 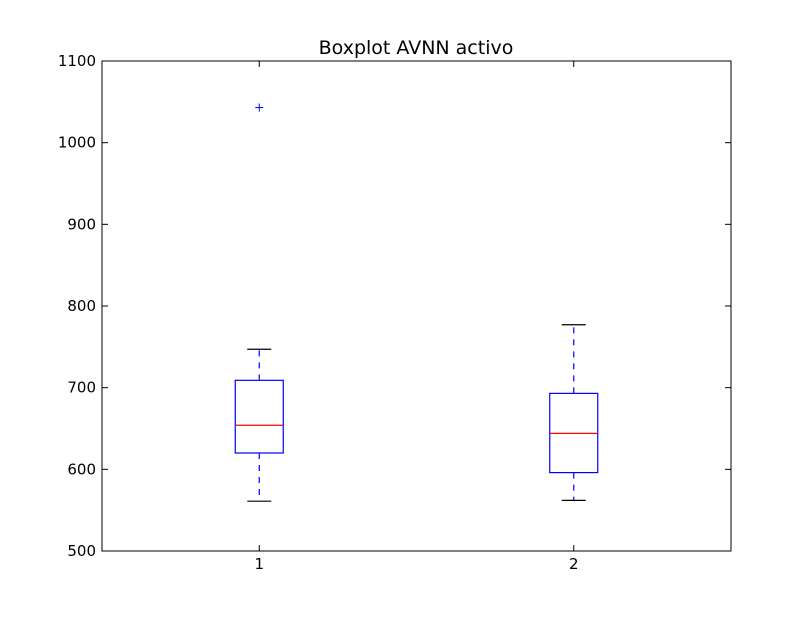 I want to click on outlier-marker, so click(x=259, y=107).